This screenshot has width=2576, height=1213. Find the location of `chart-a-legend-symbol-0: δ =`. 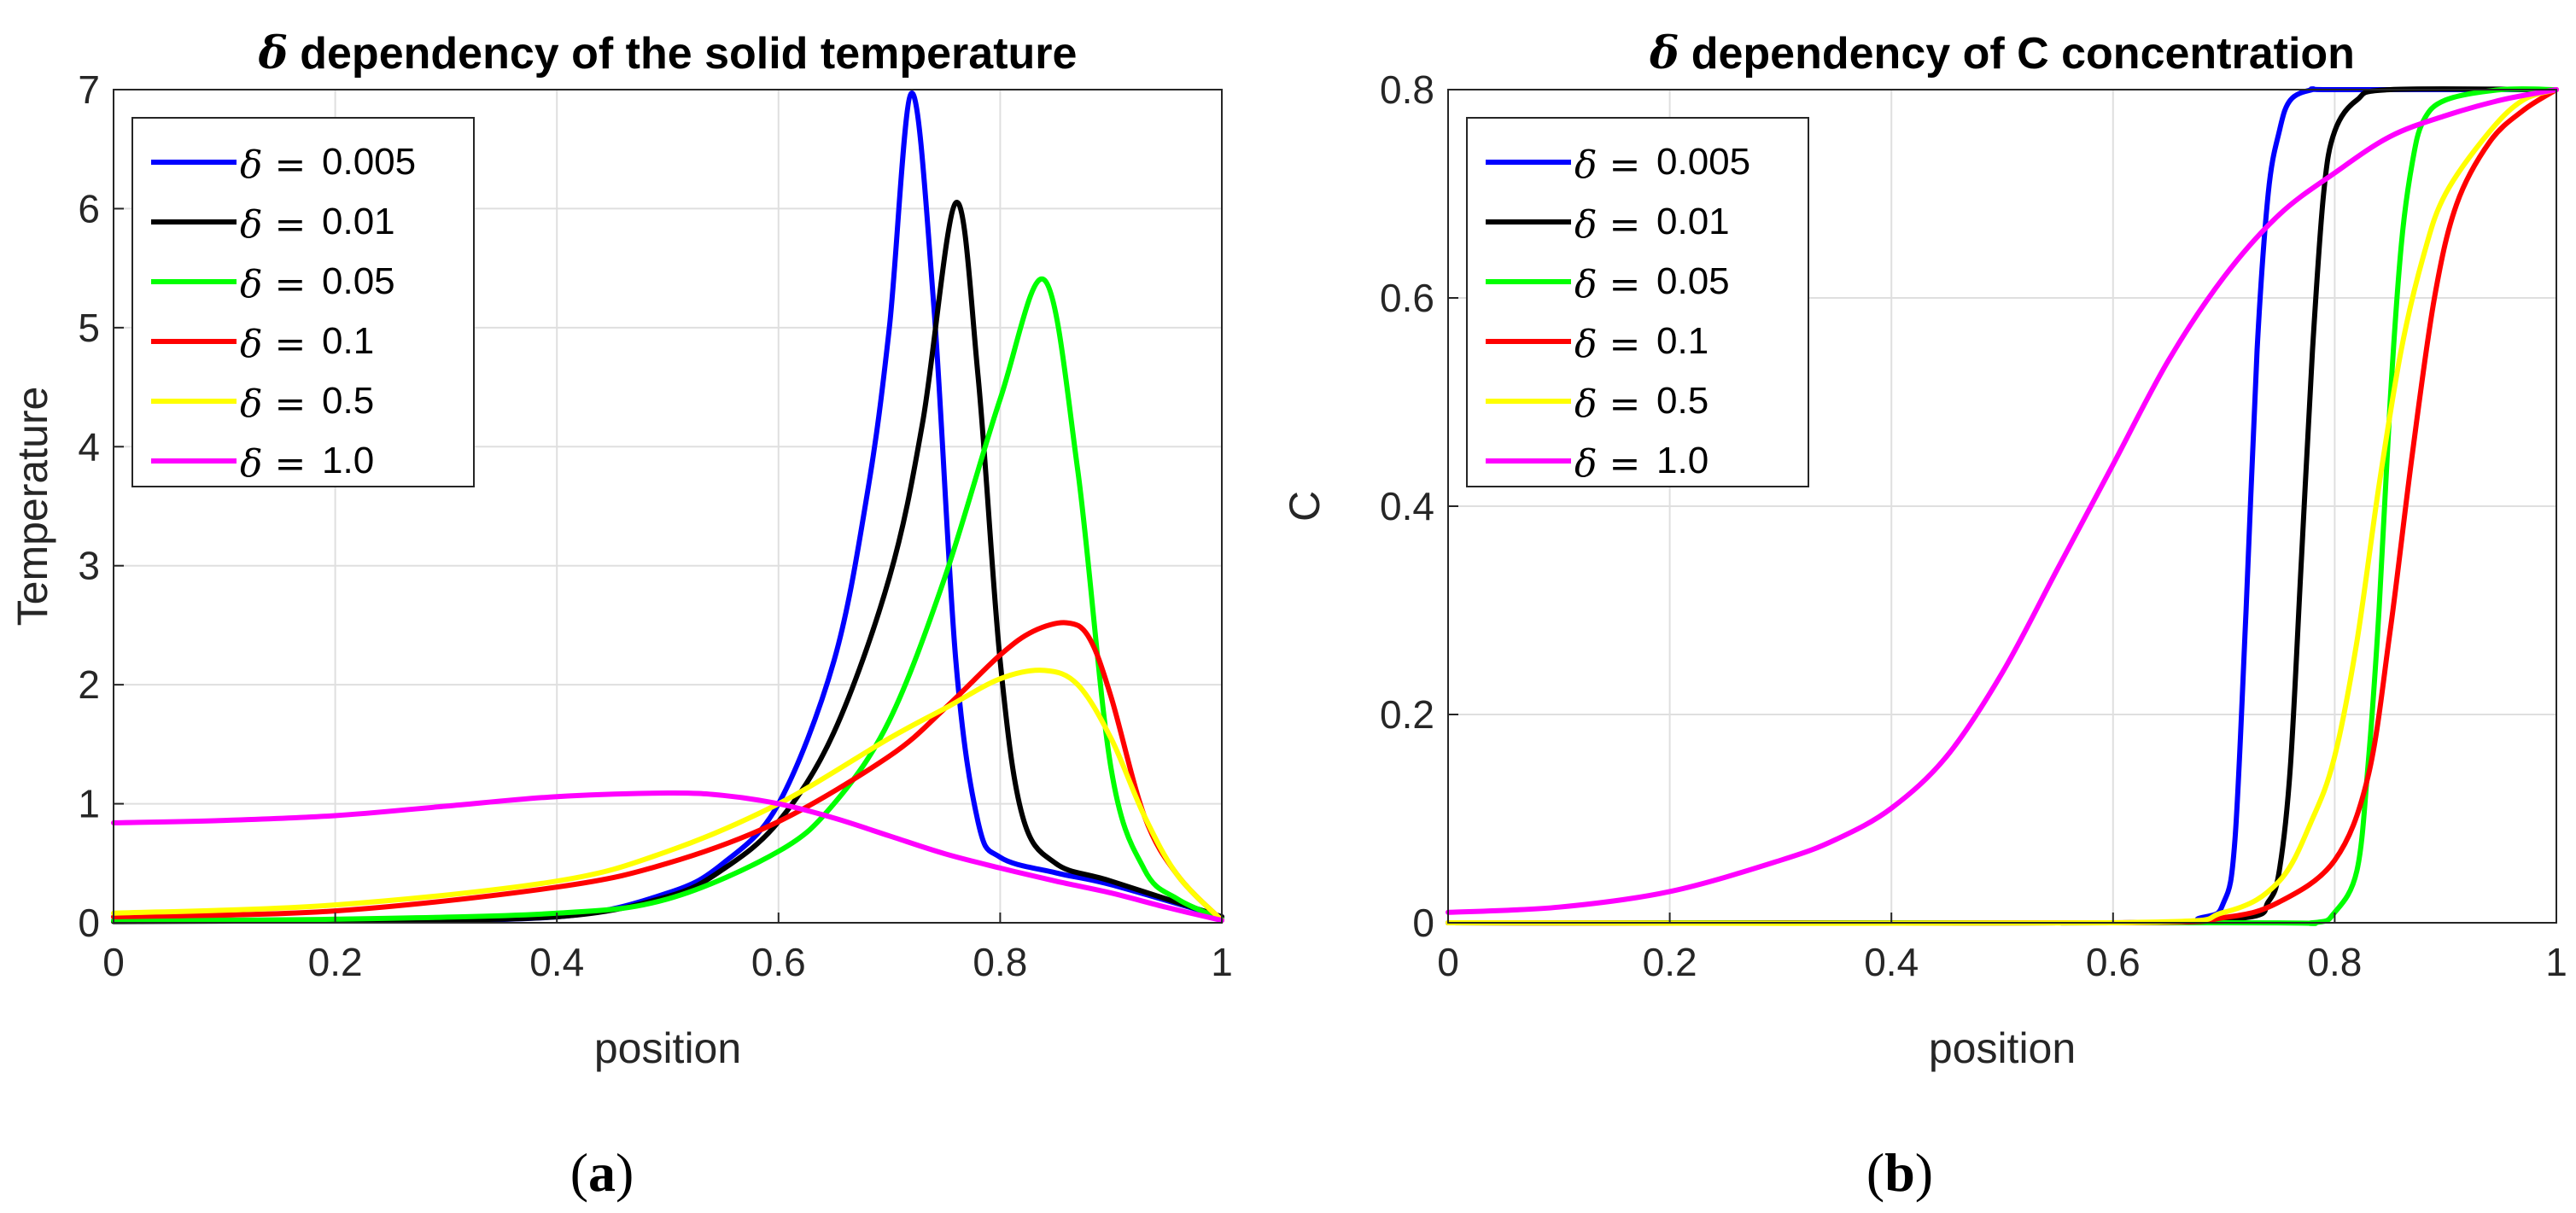

chart-a-legend-symbol-0: δ = is located at coordinates (273, 165).